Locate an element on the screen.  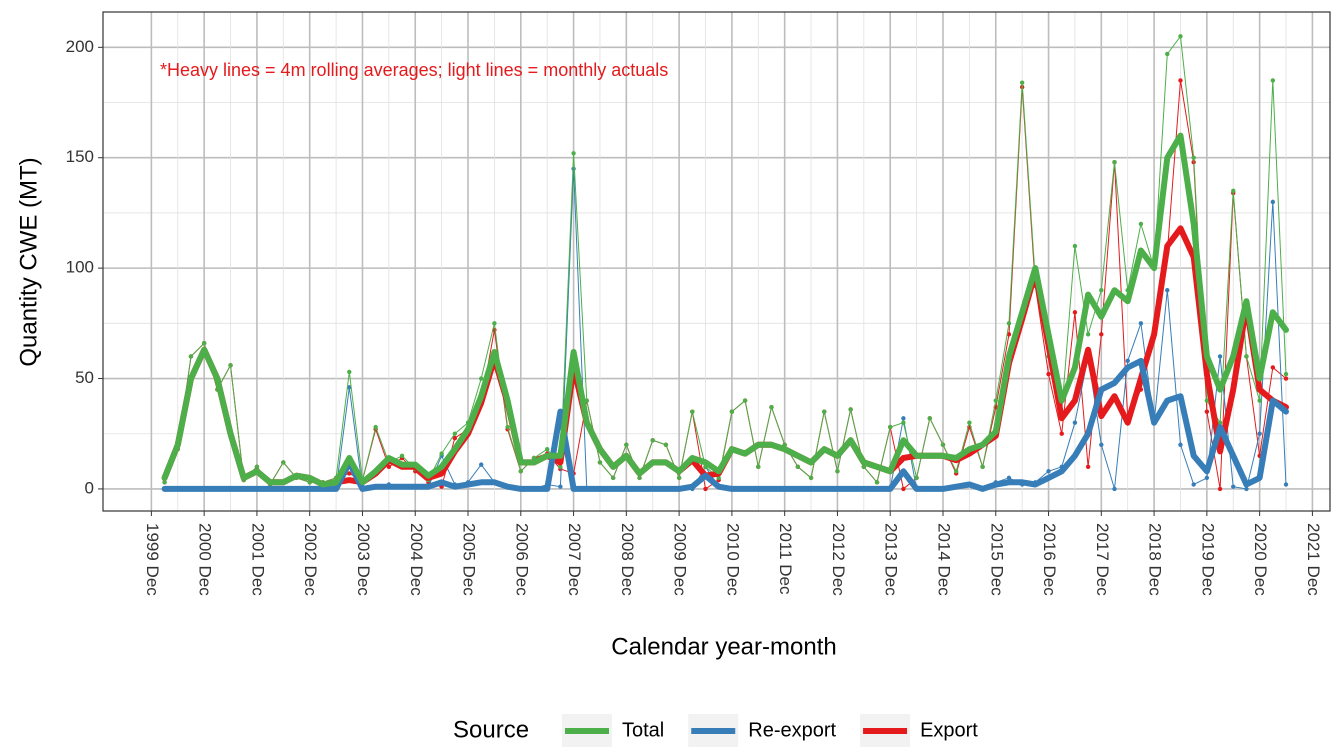
x-tick-label: 2015 Dec is located at coordinates (996, 559).